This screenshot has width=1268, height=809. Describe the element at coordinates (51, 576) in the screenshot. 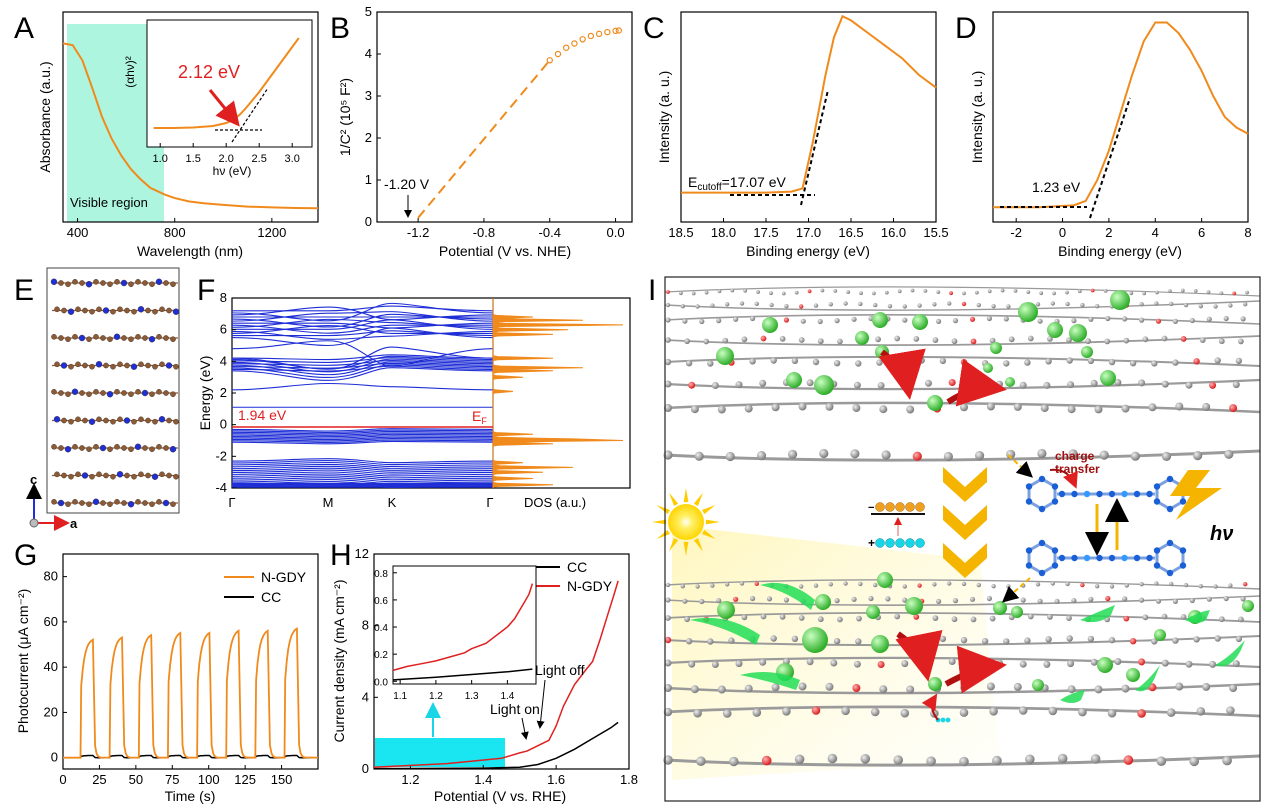

I see `panel-g-ytick-label: 80` at that location.